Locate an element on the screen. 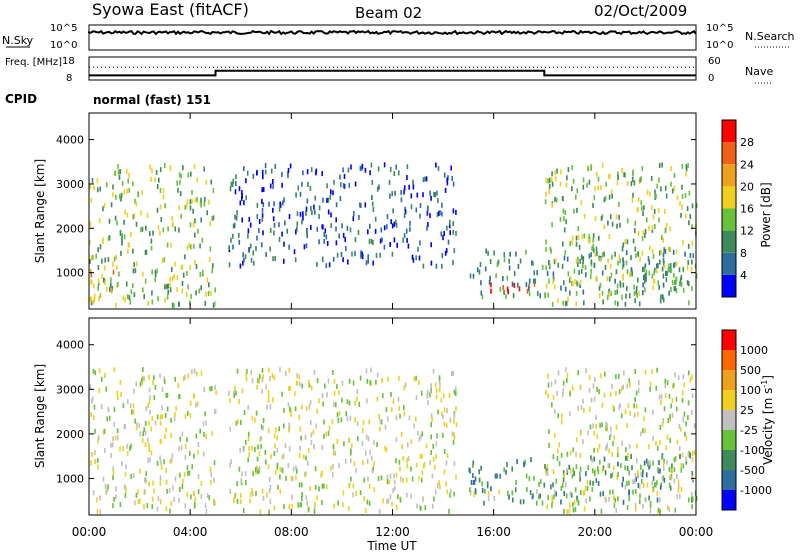 Image resolution: width=800 pixels, height=554 pixels. colorbar-tick-label: 100 is located at coordinates (750, 390).